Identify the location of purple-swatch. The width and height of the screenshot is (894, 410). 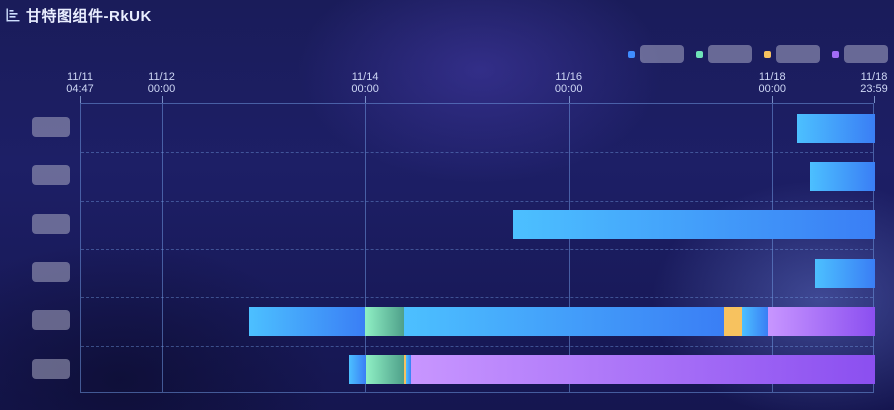
(835, 54).